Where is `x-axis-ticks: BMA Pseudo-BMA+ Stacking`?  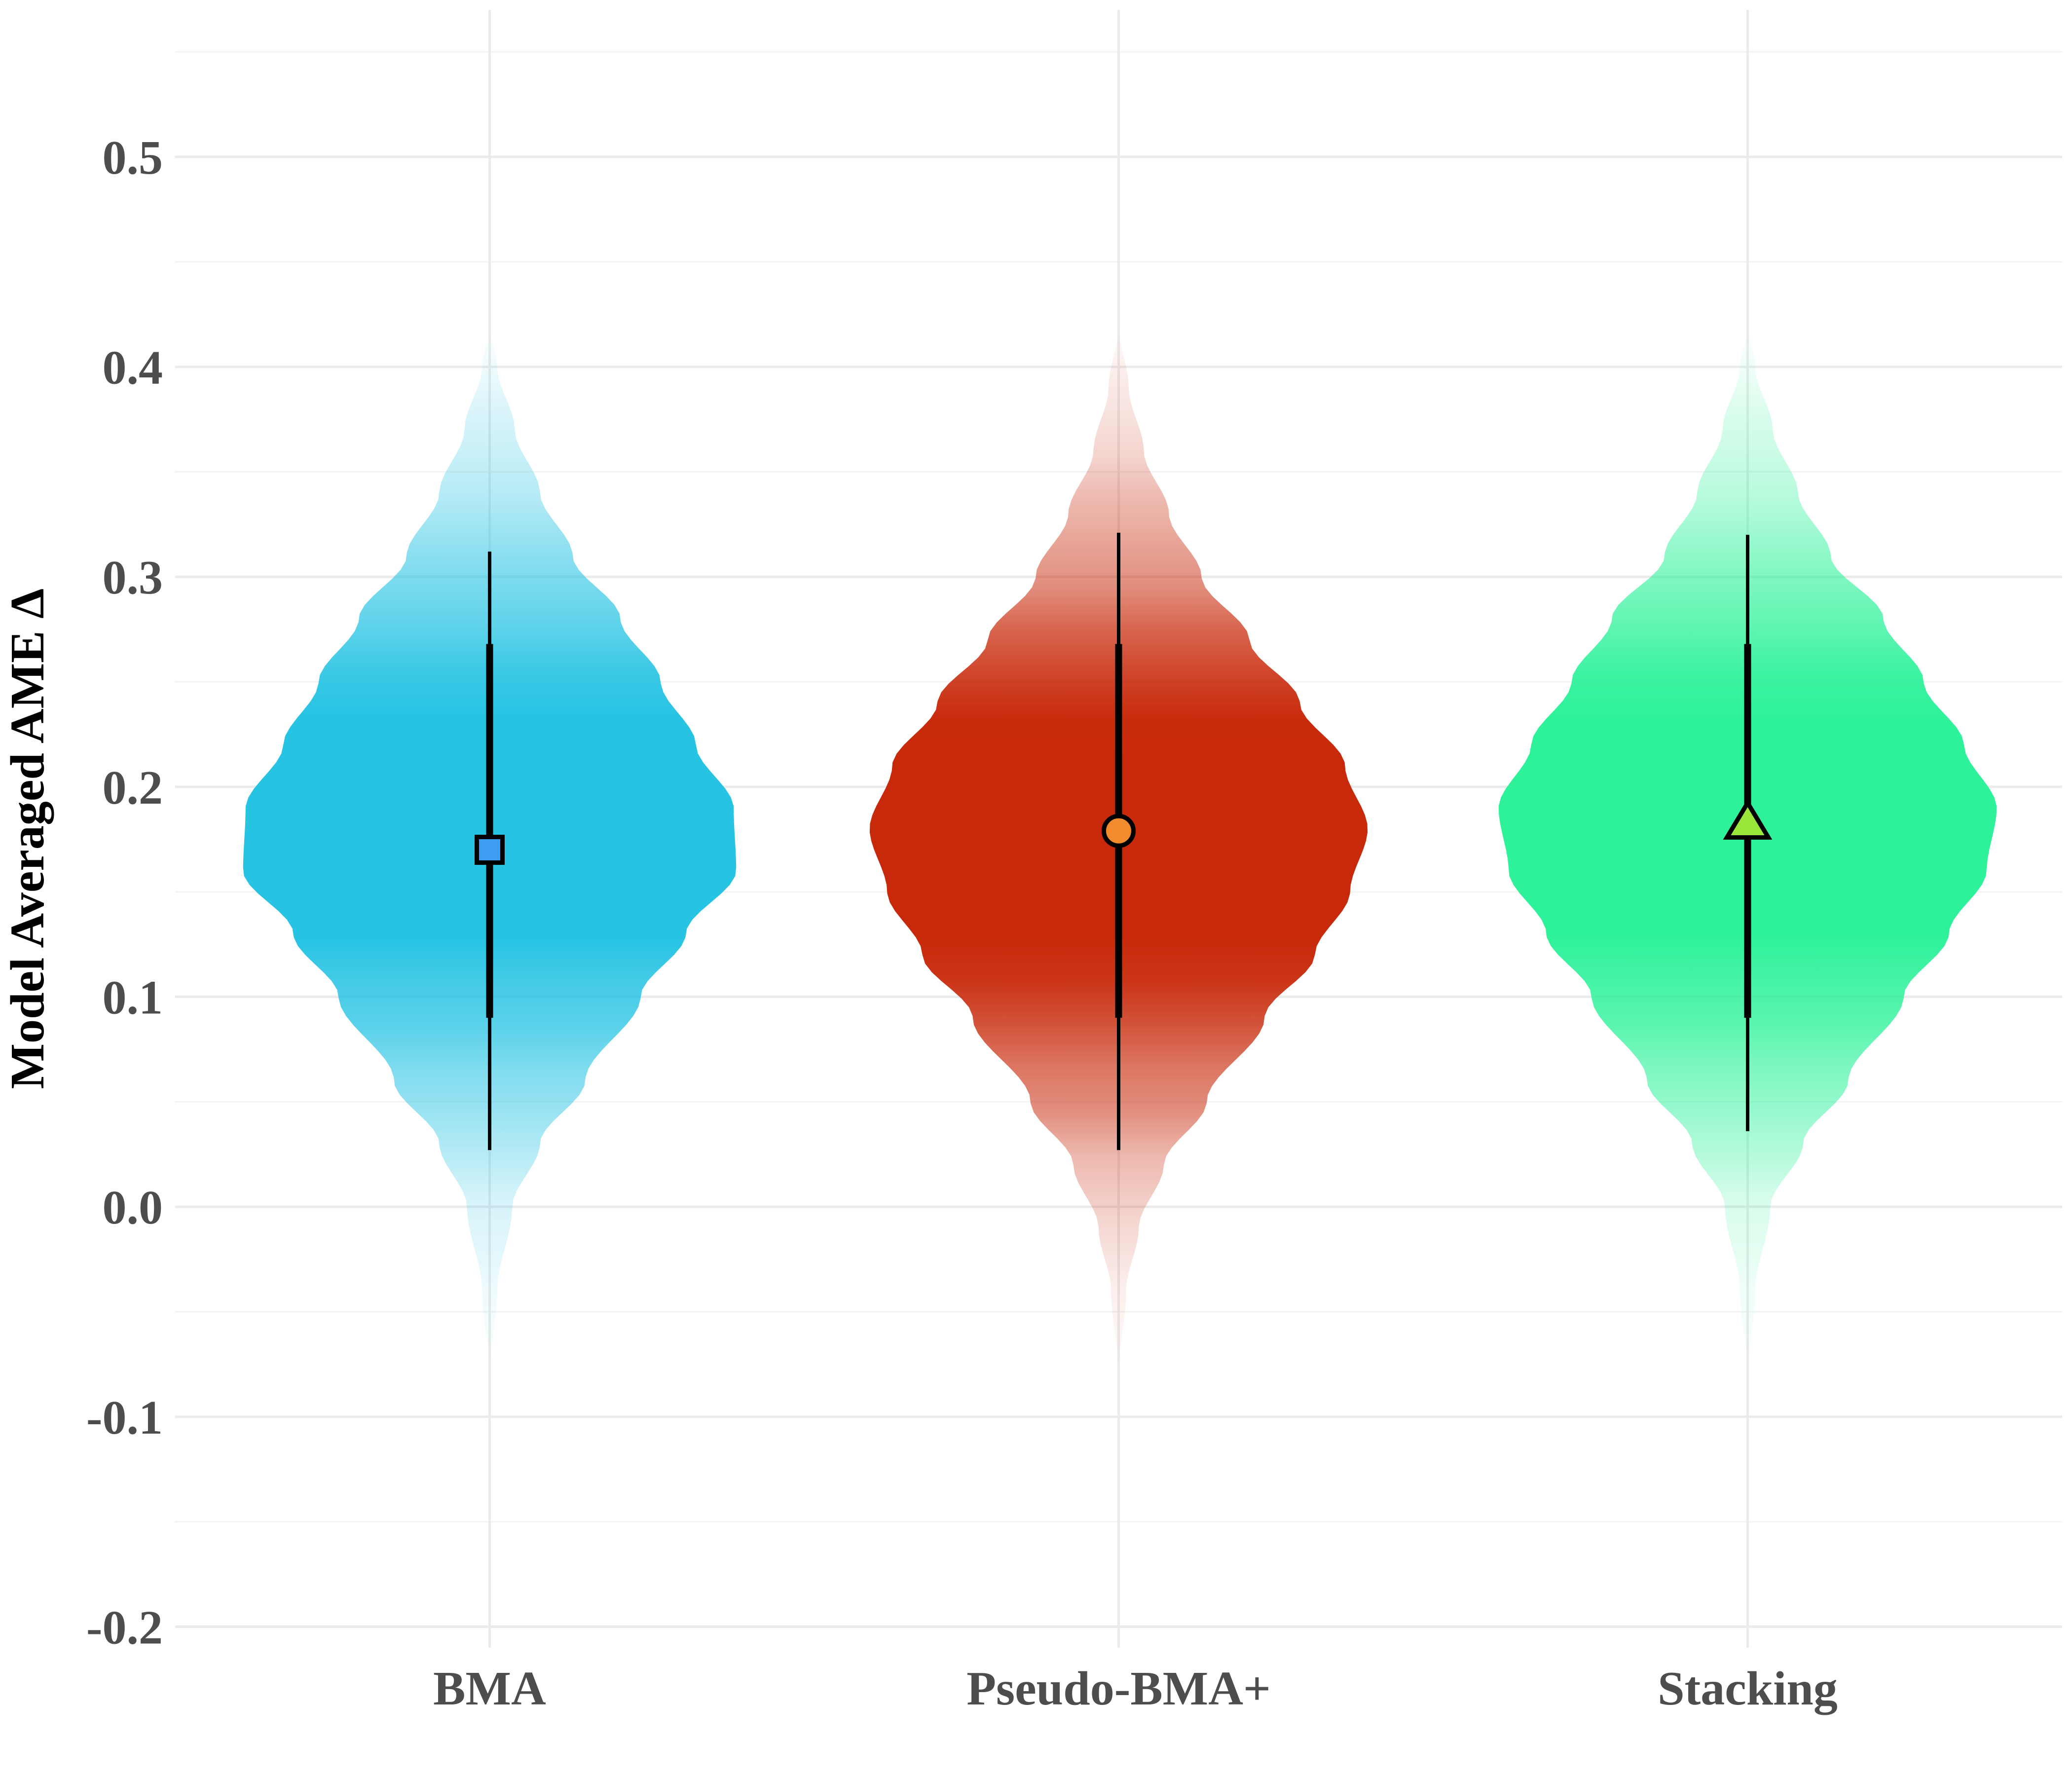 x-axis-ticks: BMA Pseudo-BMA+ Stacking is located at coordinates (1135, 1689).